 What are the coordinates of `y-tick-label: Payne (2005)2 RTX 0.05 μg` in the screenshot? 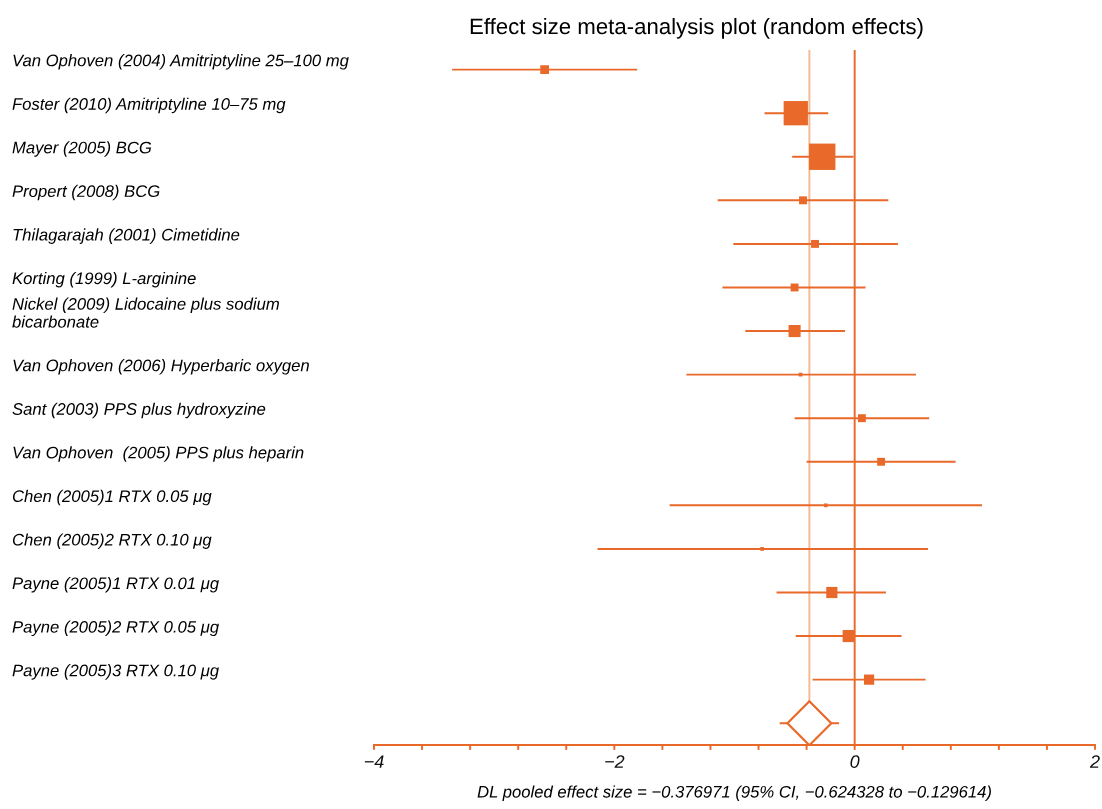 It's located at (115, 628).